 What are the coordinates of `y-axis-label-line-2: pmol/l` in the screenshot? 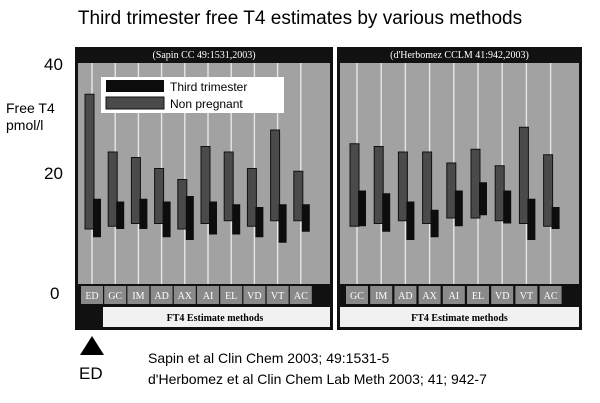 It's located at (25, 125).